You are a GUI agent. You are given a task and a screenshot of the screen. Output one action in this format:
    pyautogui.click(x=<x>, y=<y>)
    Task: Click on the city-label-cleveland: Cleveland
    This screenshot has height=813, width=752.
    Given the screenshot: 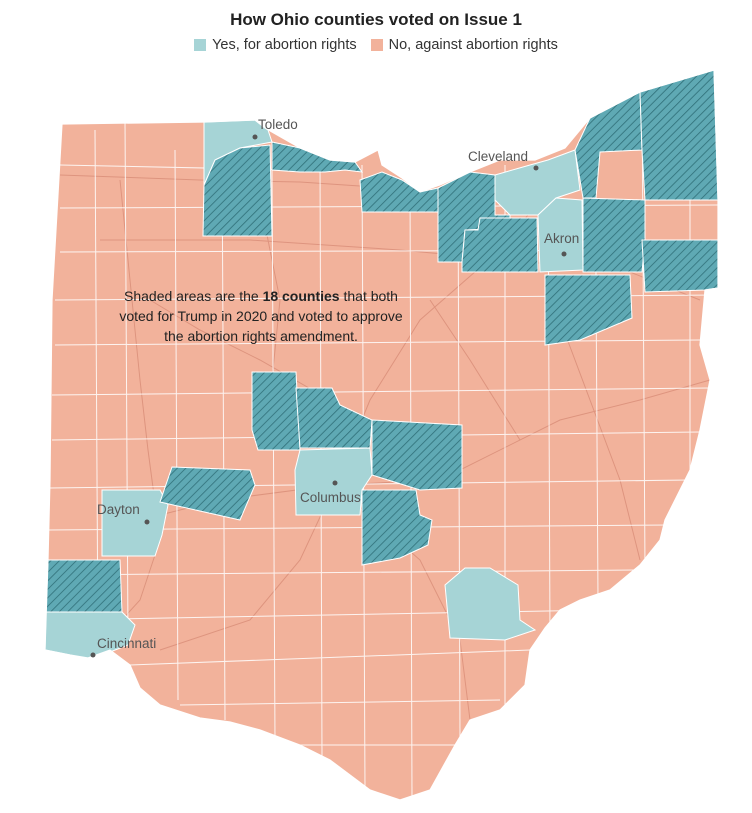 What is the action you would take?
    pyautogui.click(x=498, y=156)
    